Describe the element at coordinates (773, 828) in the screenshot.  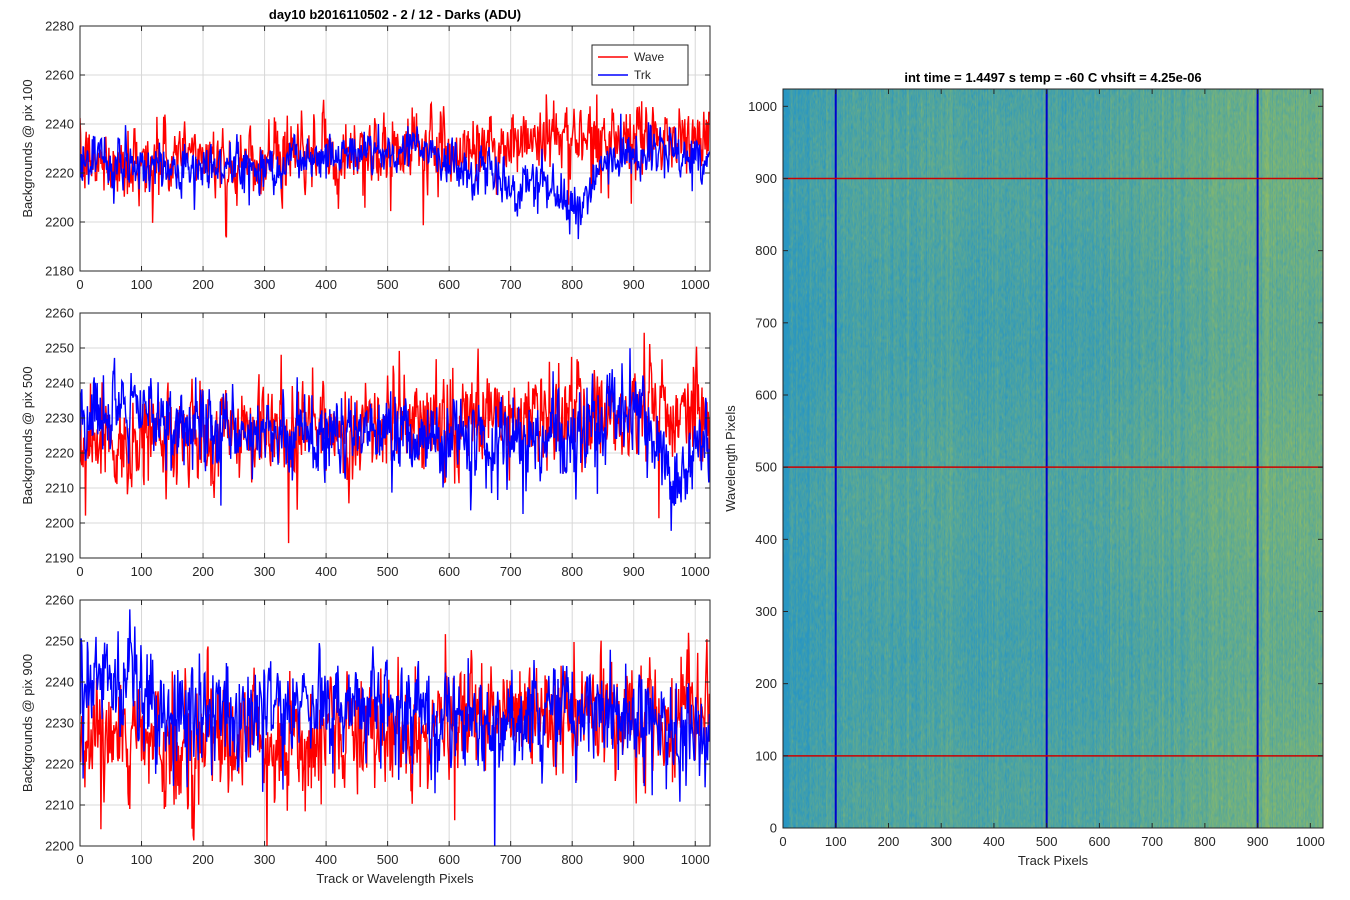
I see `y-tick-label: 0` at that location.